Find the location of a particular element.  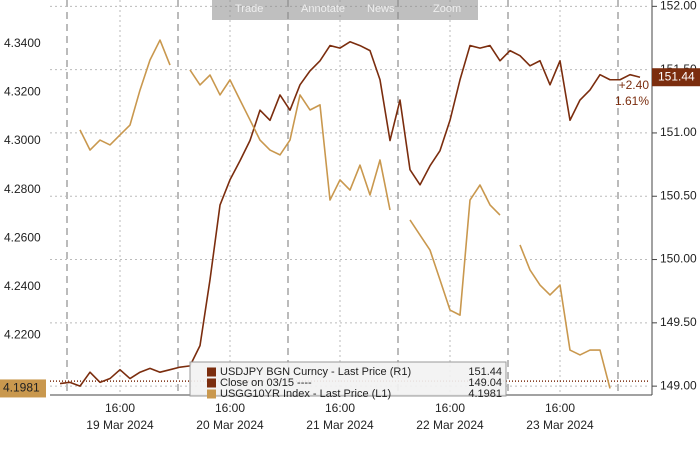

y-tick-label: 4.2600 is located at coordinates (22, 237).